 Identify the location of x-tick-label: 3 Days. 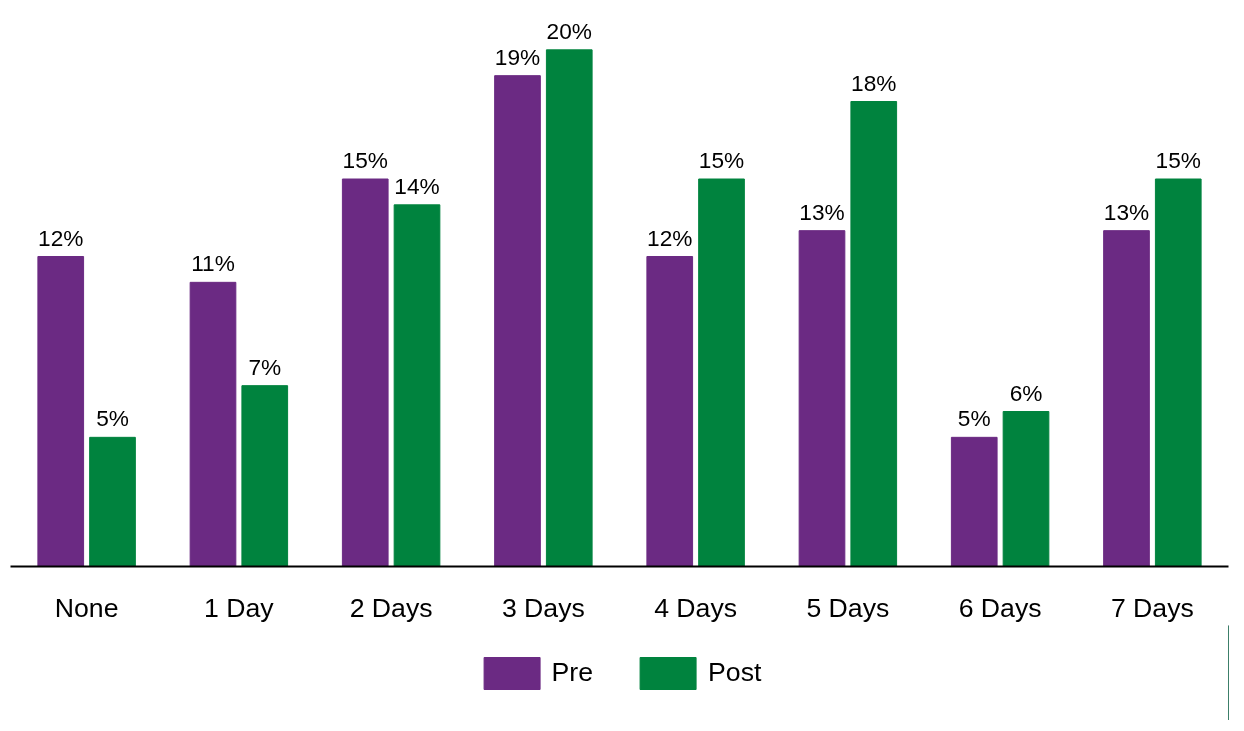
(543, 607).